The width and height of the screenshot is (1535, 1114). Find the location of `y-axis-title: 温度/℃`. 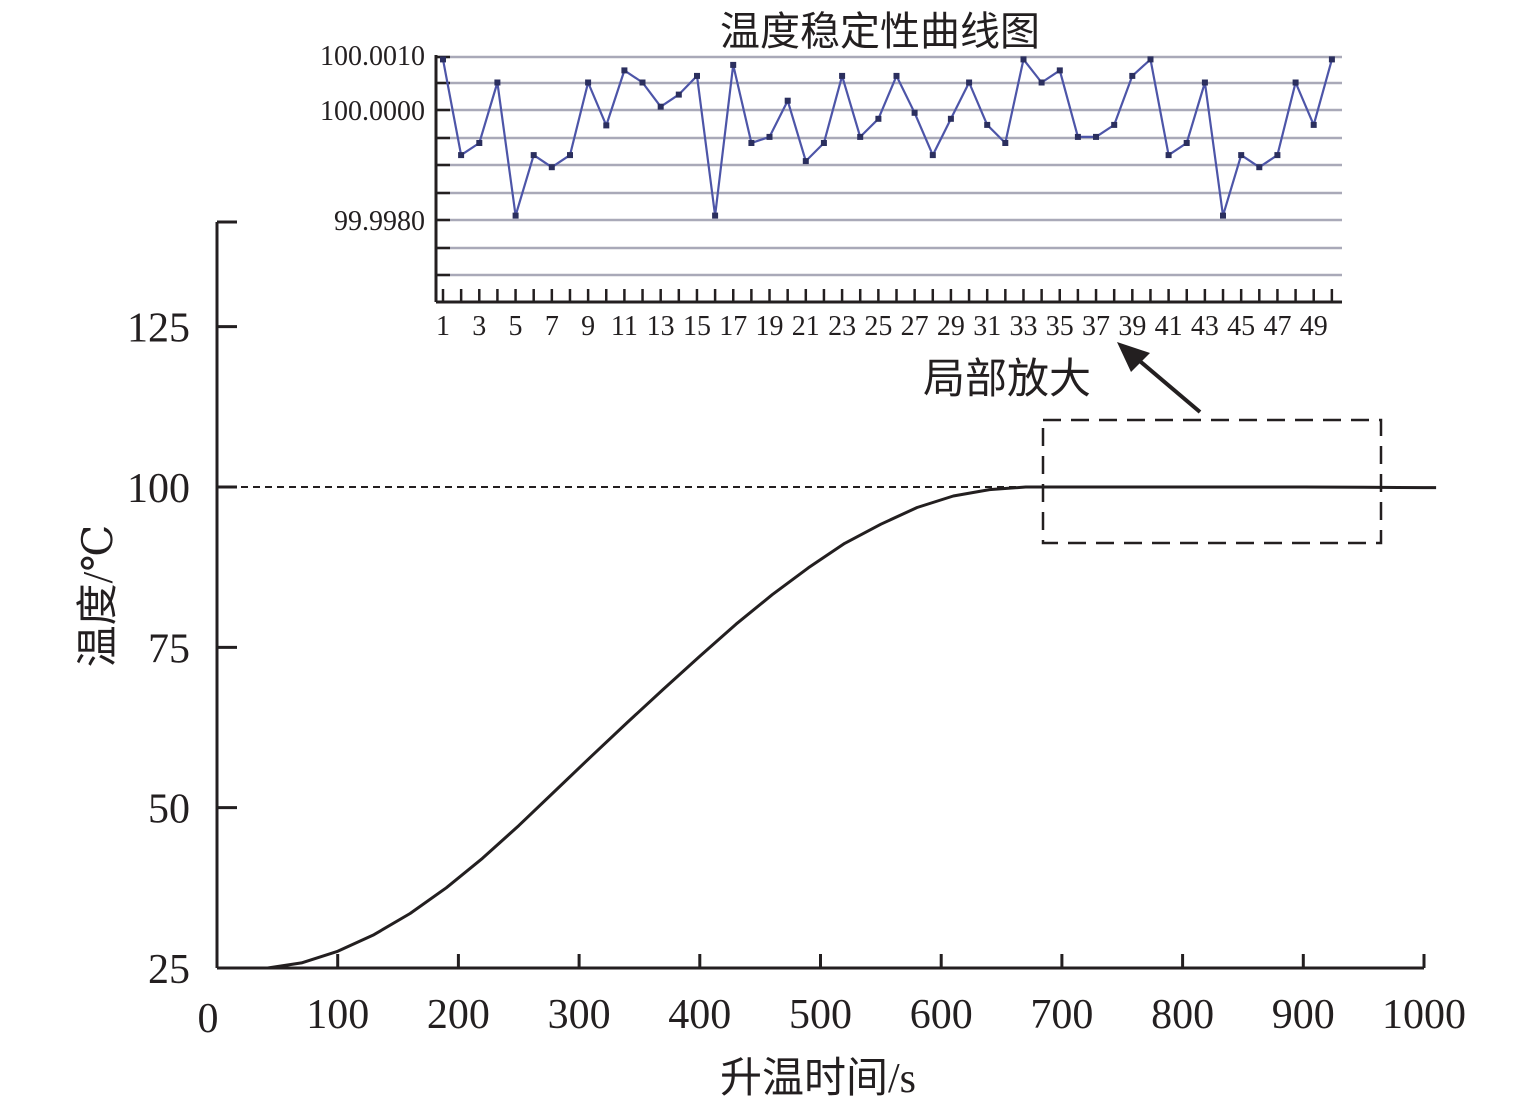

y-axis-title: 温度/℃ is located at coordinates (99, 596).